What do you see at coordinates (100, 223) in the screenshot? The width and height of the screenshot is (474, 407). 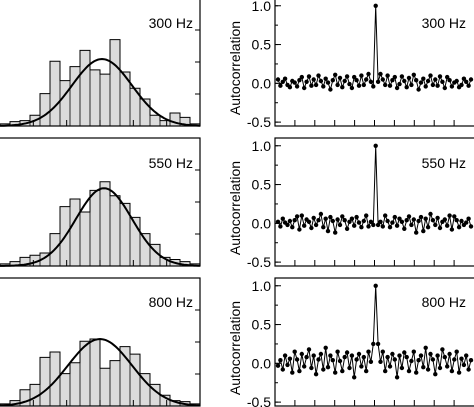 I see `histogram-bars-550hz` at bounding box center [100, 223].